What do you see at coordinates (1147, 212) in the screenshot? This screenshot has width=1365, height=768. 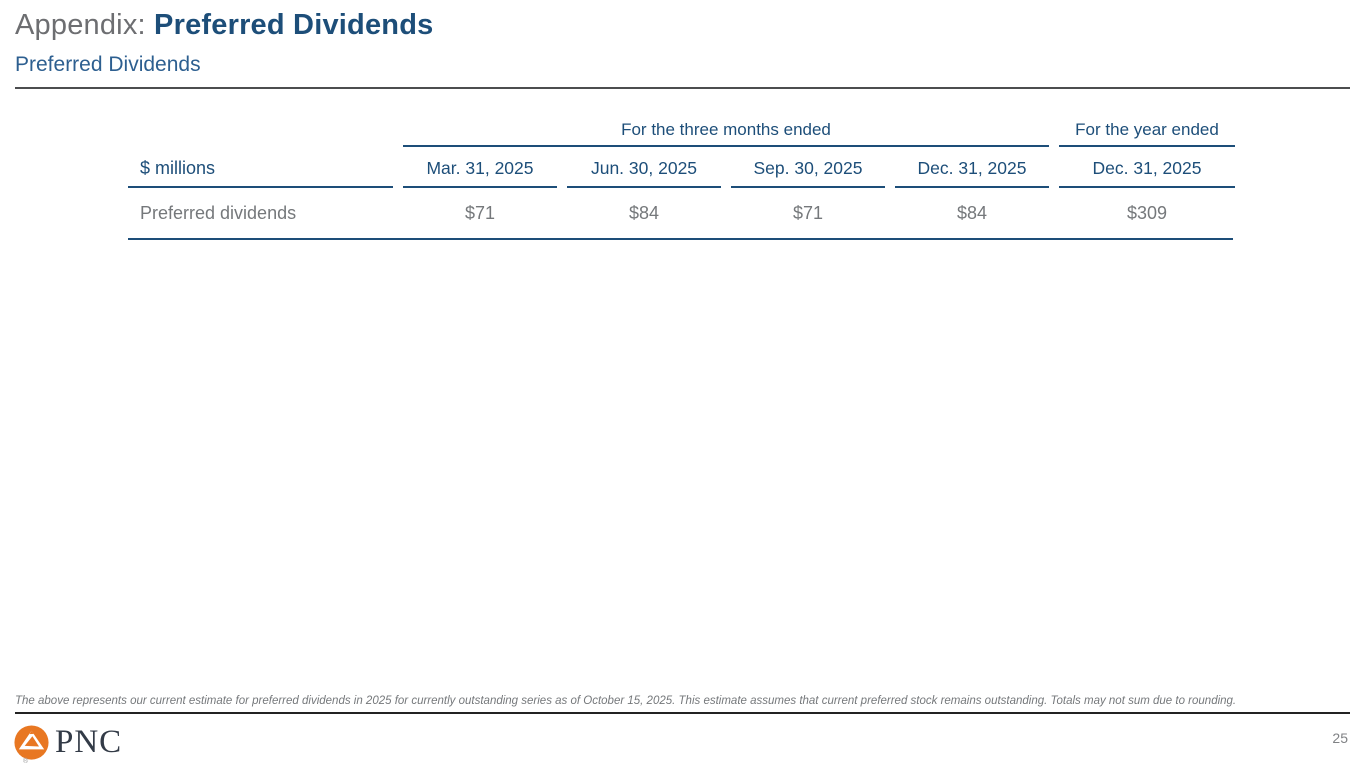 I see `value-full-year: $309` at bounding box center [1147, 212].